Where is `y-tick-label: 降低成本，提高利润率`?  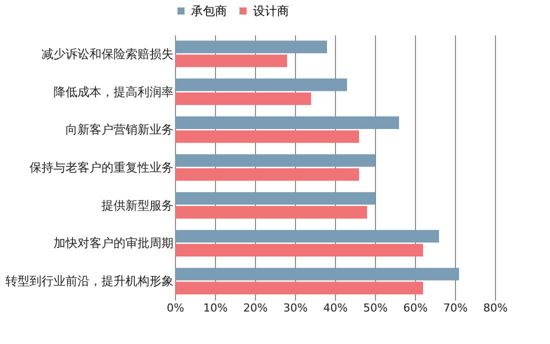 y-tick-label: 降低成本，提高利润率 is located at coordinates (114, 91).